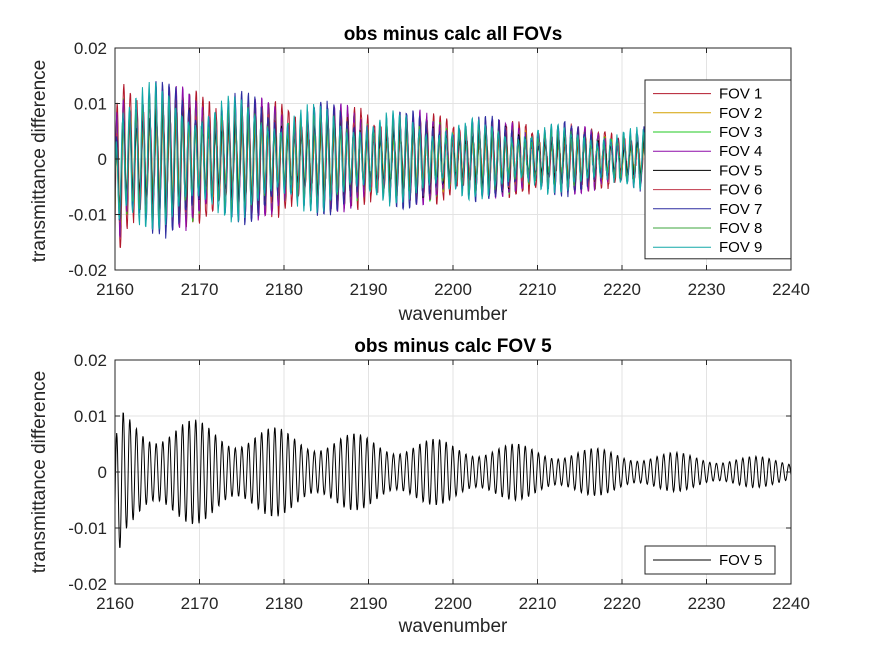  Describe the element at coordinates (740, 190) in the screenshot. I see `legend-label: FOV 6` at that location.